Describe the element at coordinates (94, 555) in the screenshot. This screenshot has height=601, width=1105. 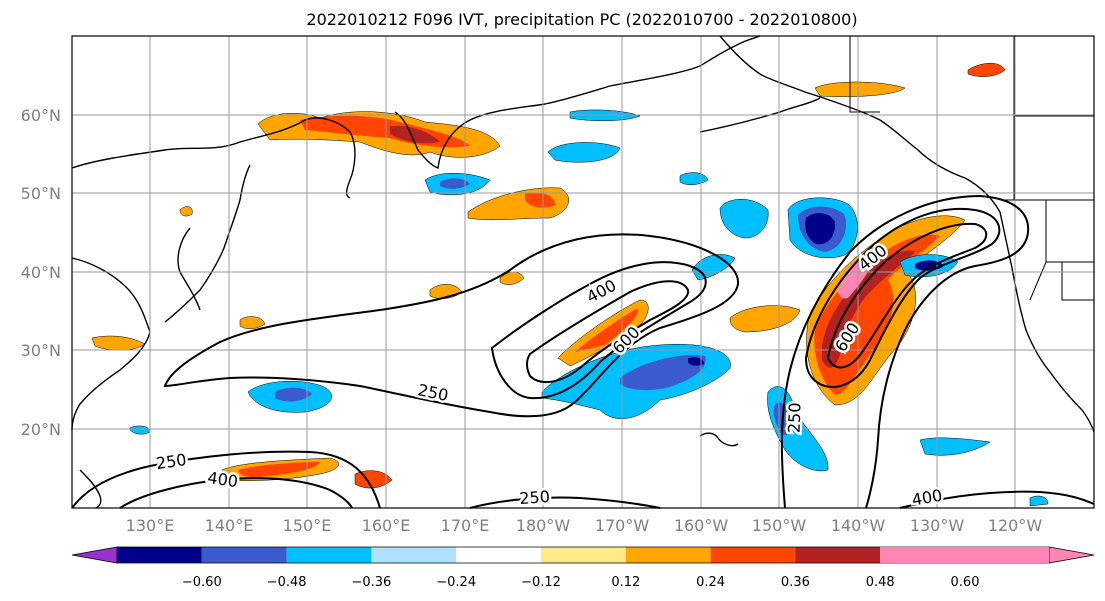
I see `colorbar-extend-min` at that location.